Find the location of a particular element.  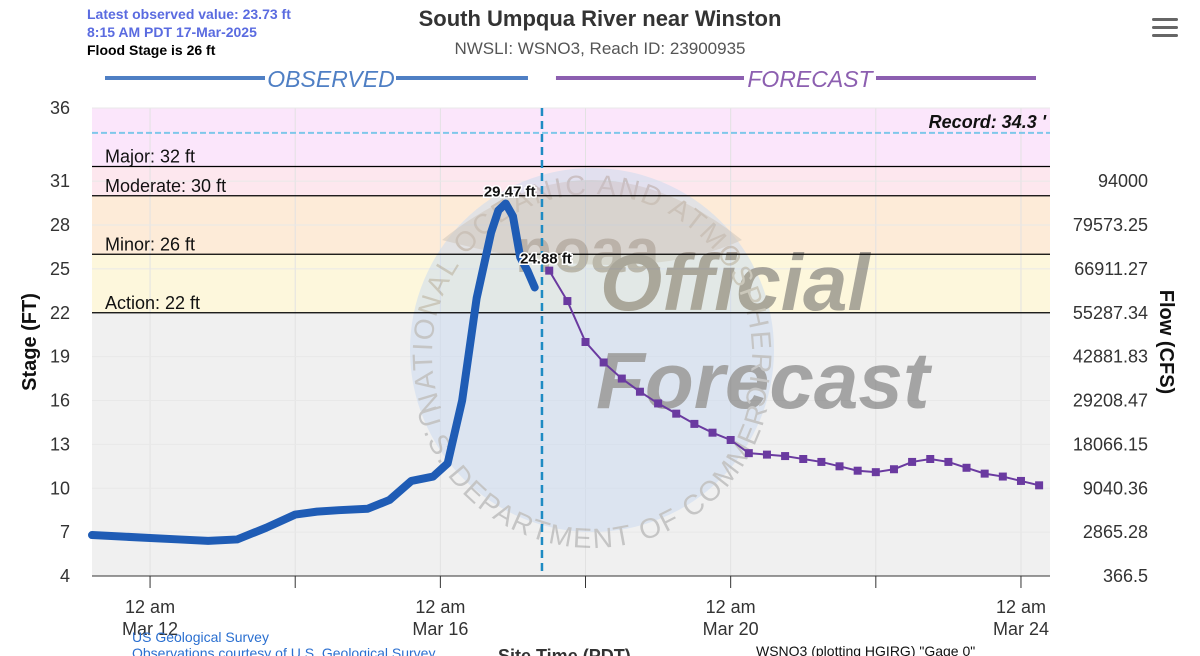

y-tick-label: 10 is located at coordinates (60, 488).